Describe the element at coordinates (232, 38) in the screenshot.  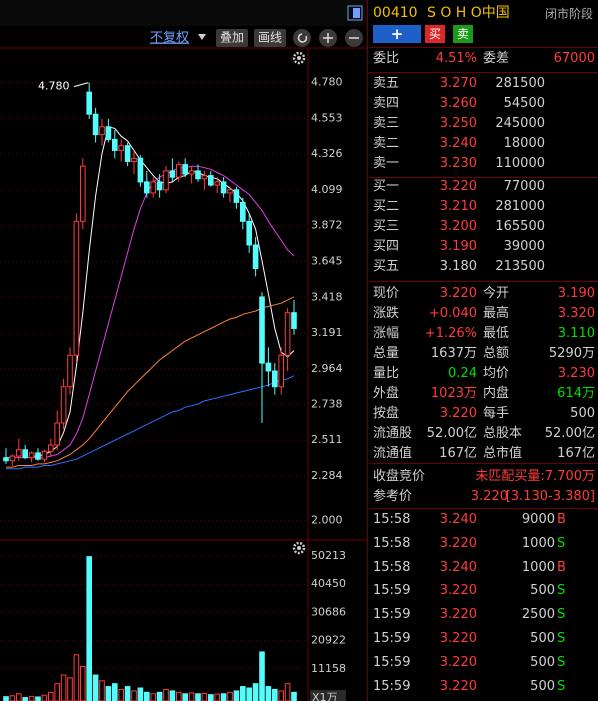
I see `overlay-button` at that location.